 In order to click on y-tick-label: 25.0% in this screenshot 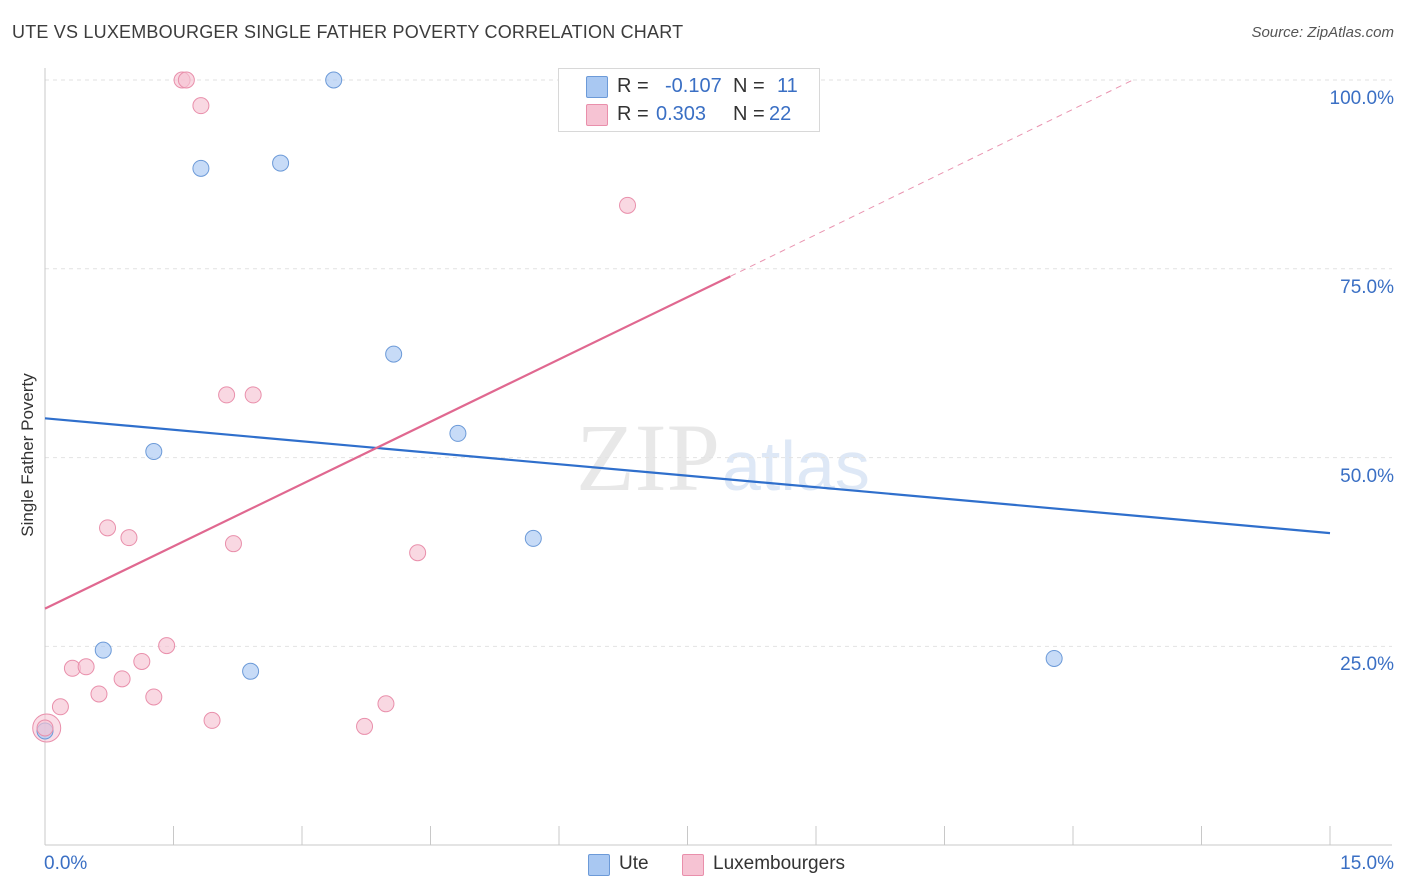, I will do `click(1367, 665)`.